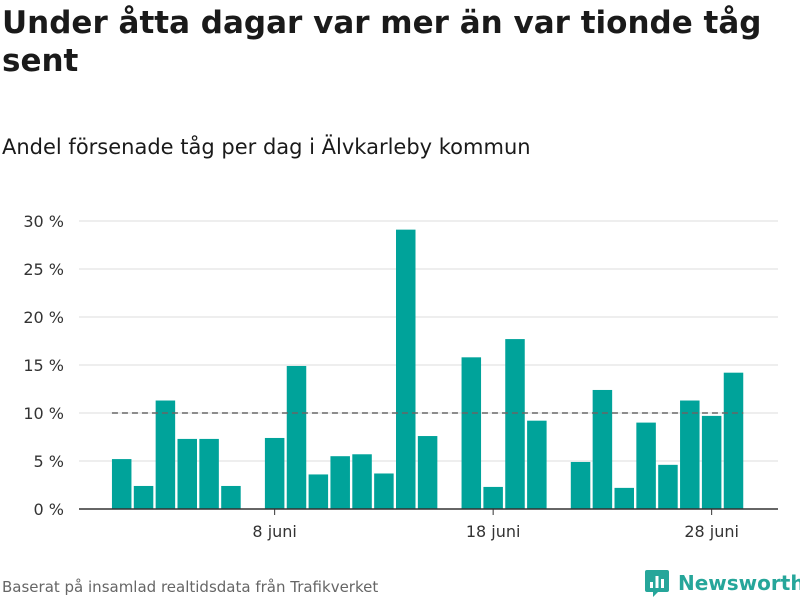 The height and width of the screenshot is (600, 800). Describe the element at coordinates (493, 531) in the screenshot. I see `x-tick-label: 18 juni` at that location.